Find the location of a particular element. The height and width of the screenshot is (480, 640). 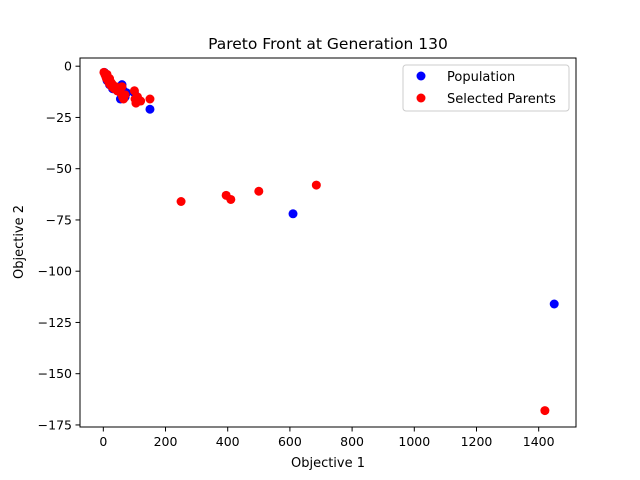

x-tick-label: 0 is located at coordinates (103, 441).